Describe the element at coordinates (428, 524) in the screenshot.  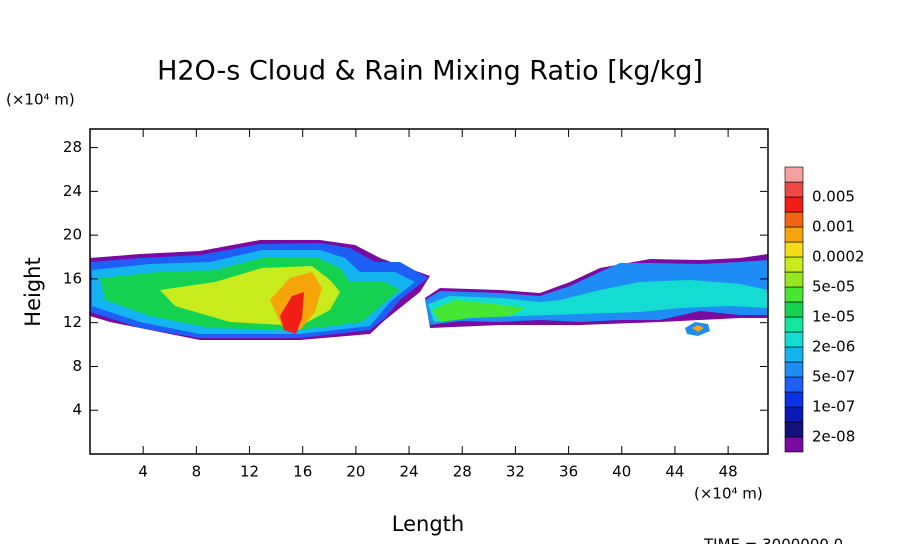
I see `x-axis-label: Length` at that location.